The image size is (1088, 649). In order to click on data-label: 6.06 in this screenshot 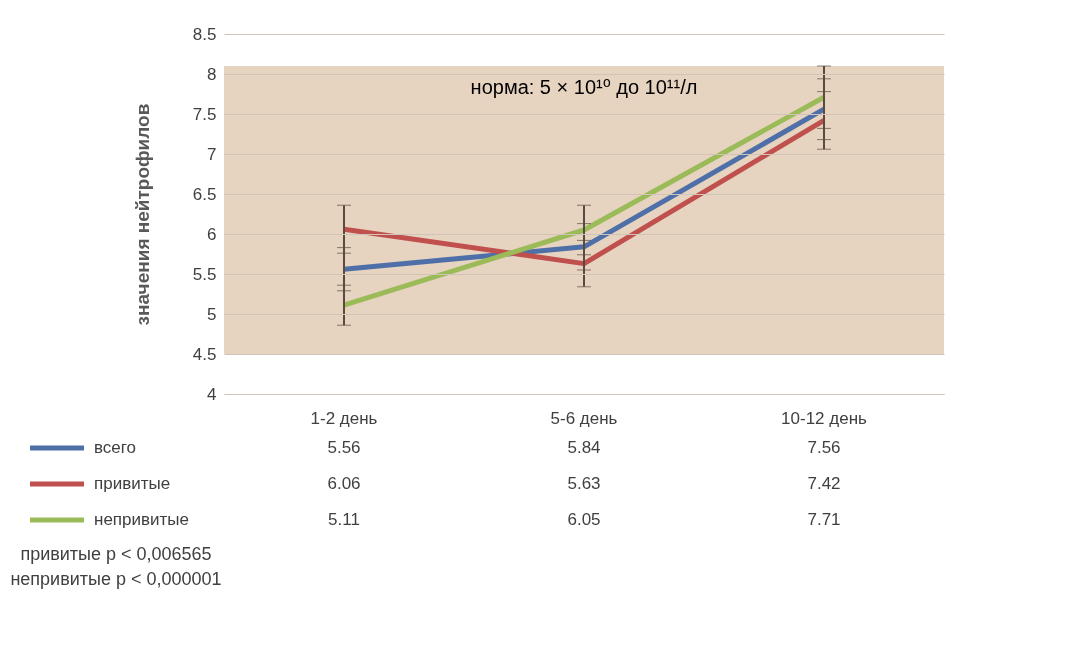, I will do `click(344, 483)`.